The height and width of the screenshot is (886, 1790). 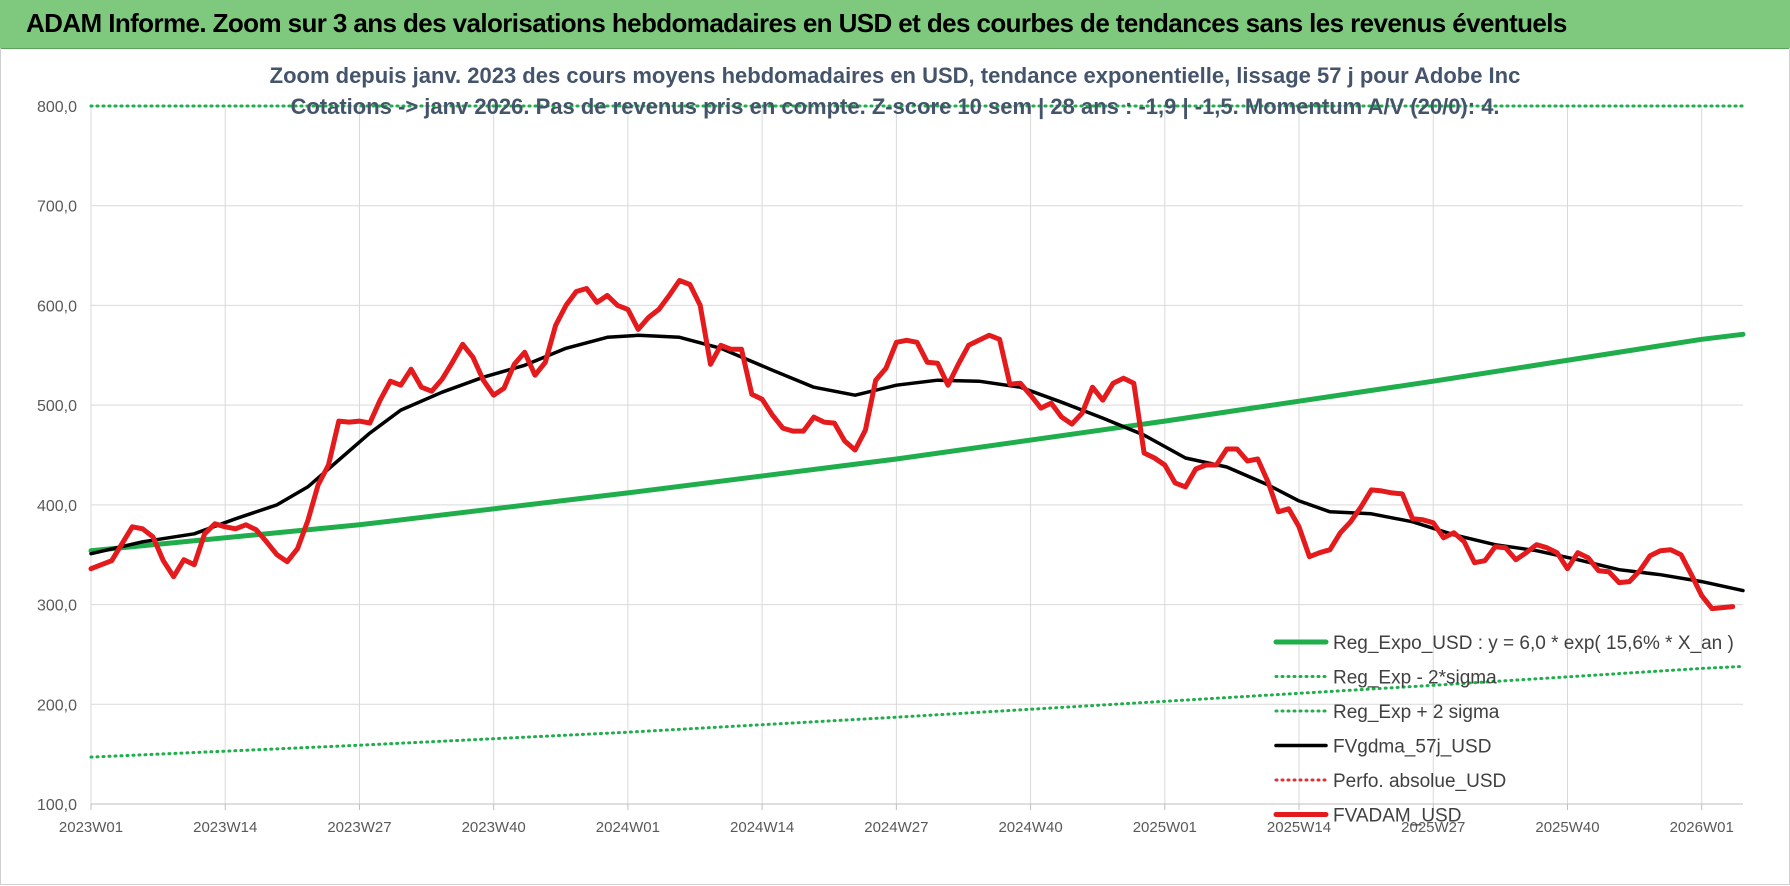 What do you see at coordinates (896, 827) in the screenshot?
I see `x-tick-label: 2024W27` at bounding box center [896, 827].